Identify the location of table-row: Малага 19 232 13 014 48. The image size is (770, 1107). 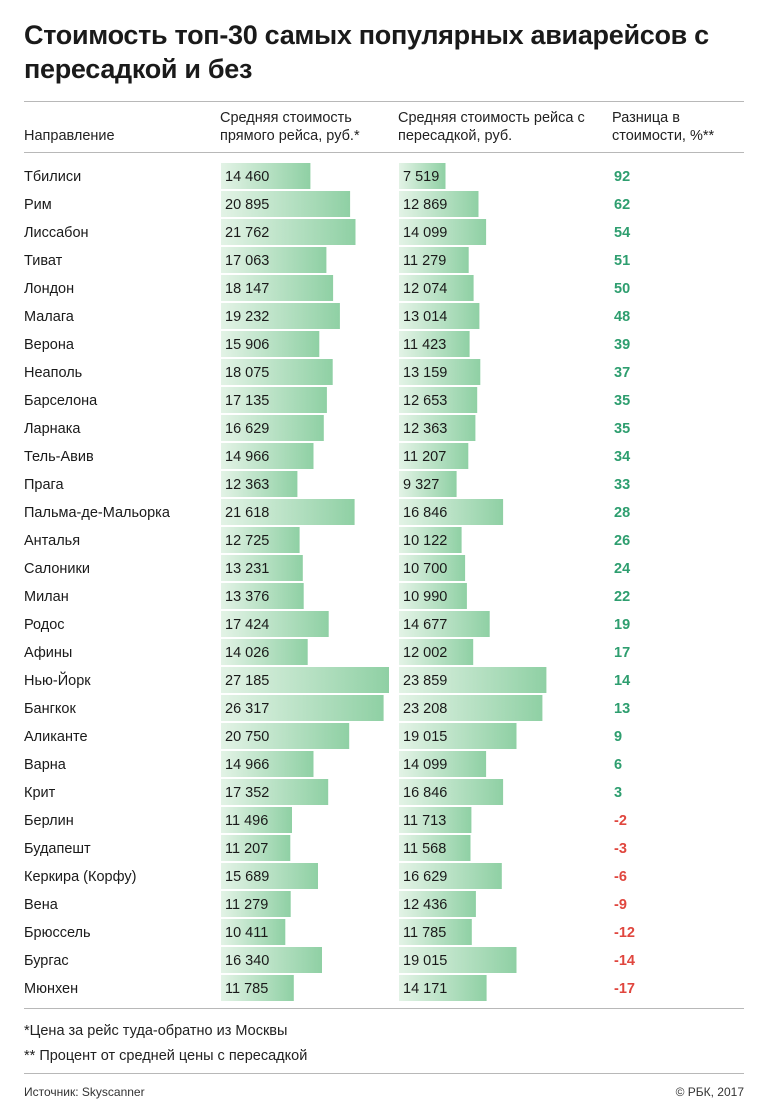
(327, 316).